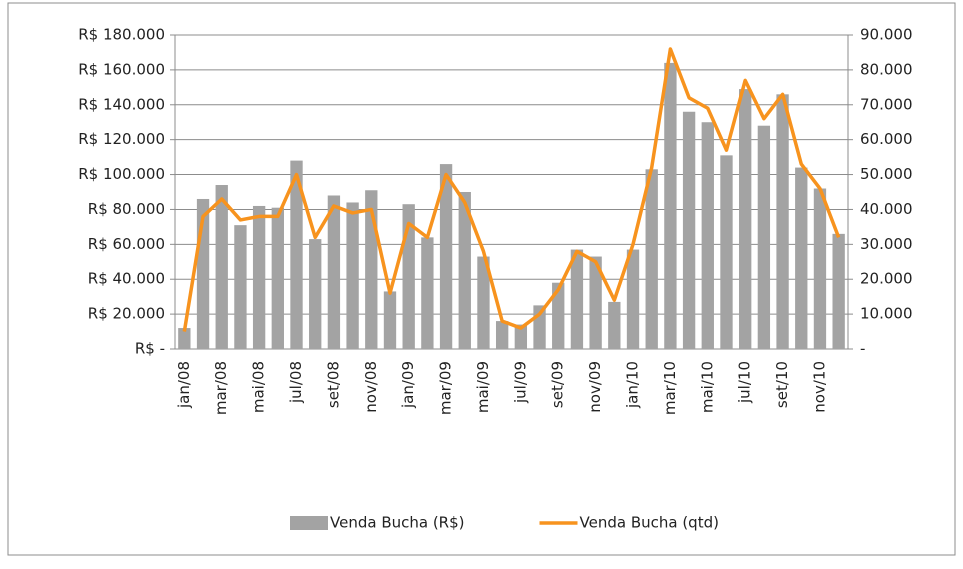 The width and height of the screenshot is (963, 569). Describe the element at coordinates (397, 523) in the screenshot. I see `legend-label: Venda Bucha (R$)` at that location.